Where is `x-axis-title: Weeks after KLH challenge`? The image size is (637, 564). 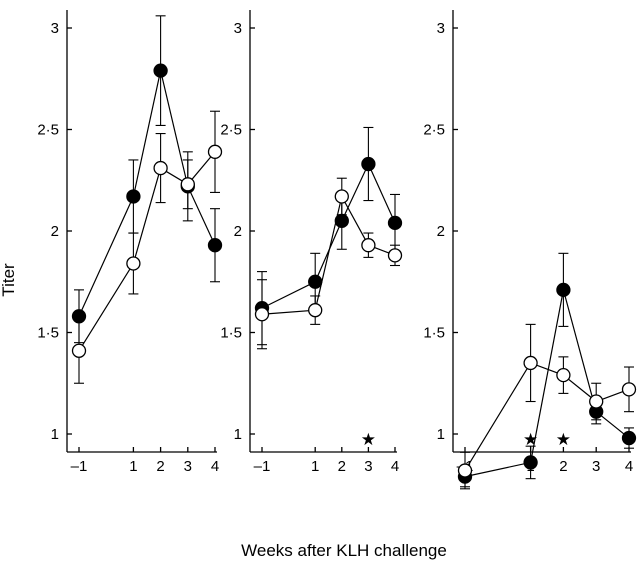 x-axis-title: Weeks after KLH challenge is located at coordinates (344, 550).